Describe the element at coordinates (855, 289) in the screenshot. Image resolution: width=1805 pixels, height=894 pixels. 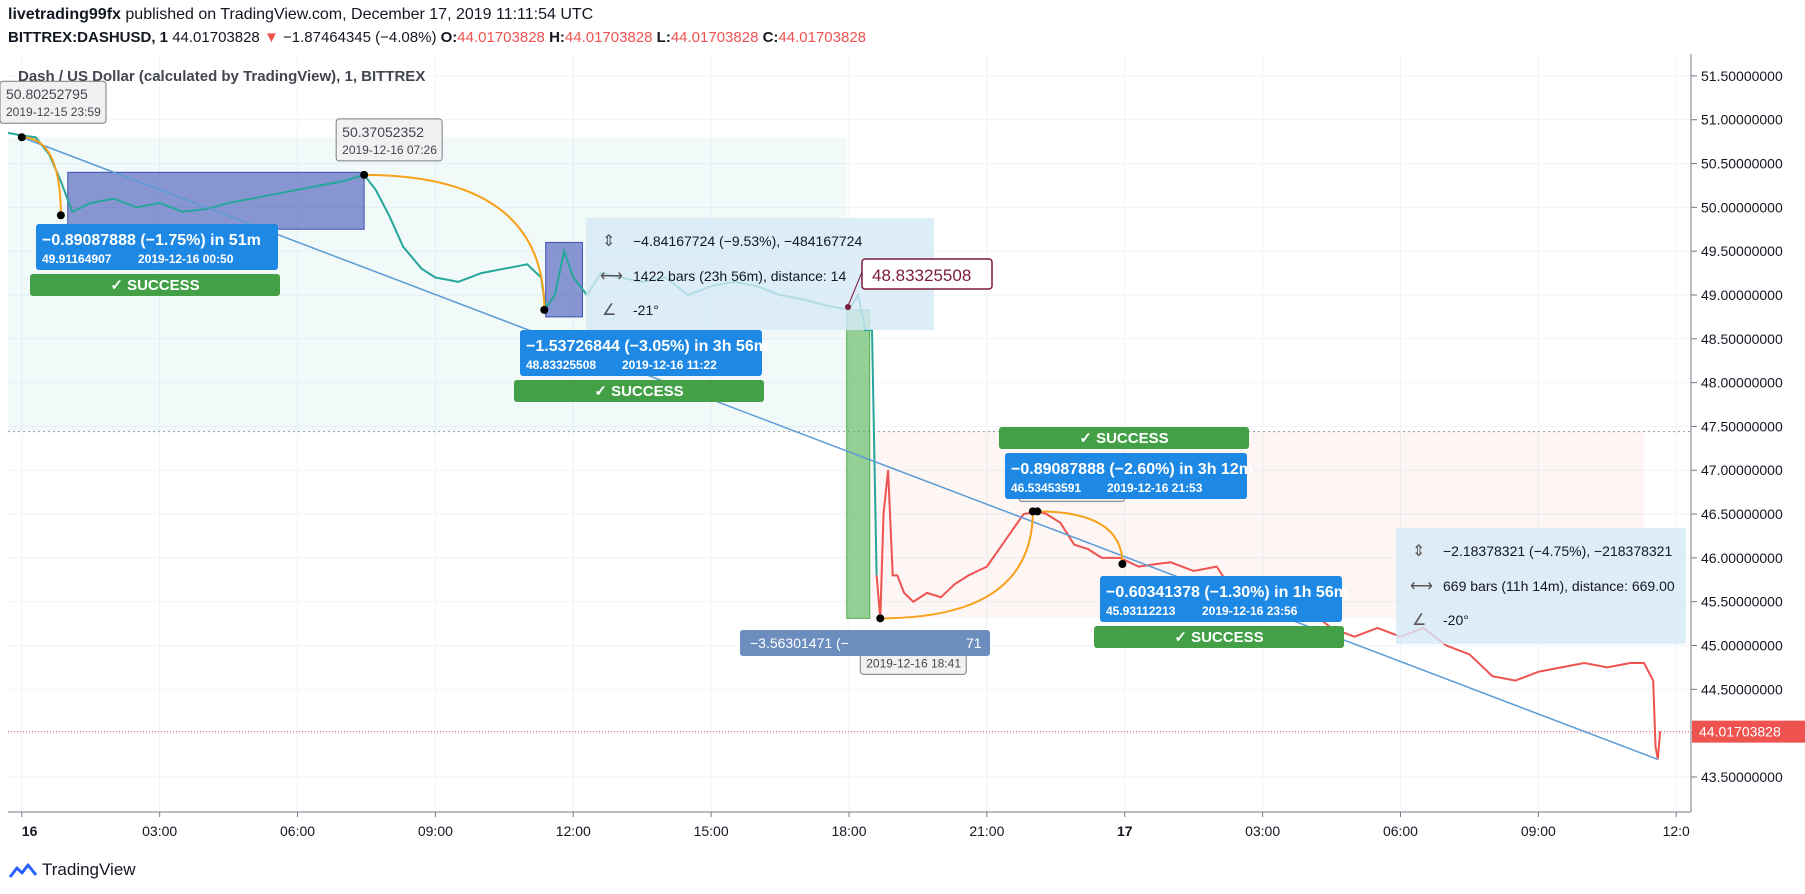
I see `callout-pointer` at that location.